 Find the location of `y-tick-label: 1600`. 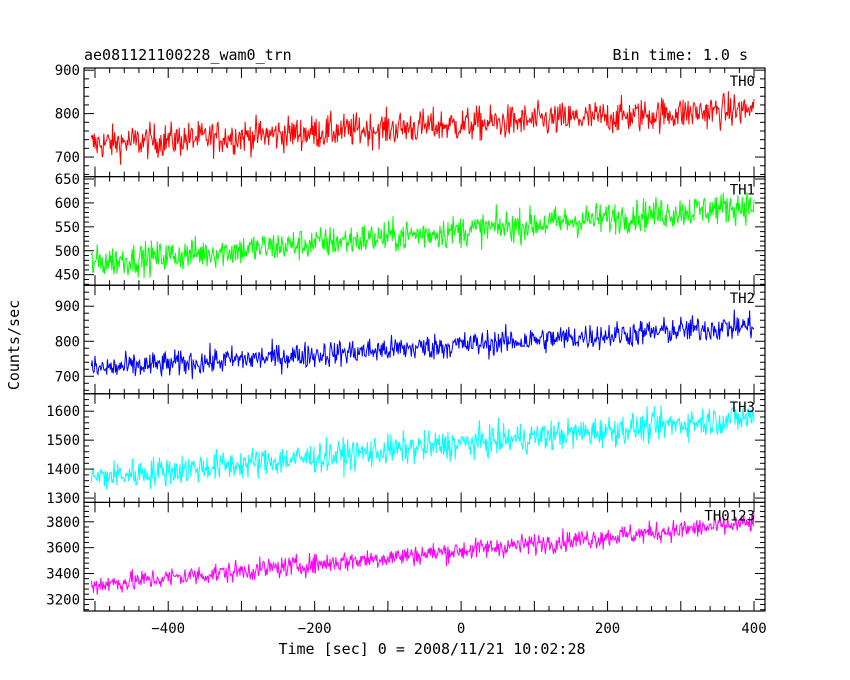

y-tick-label: 1600 is located at coordinates (63, 412).